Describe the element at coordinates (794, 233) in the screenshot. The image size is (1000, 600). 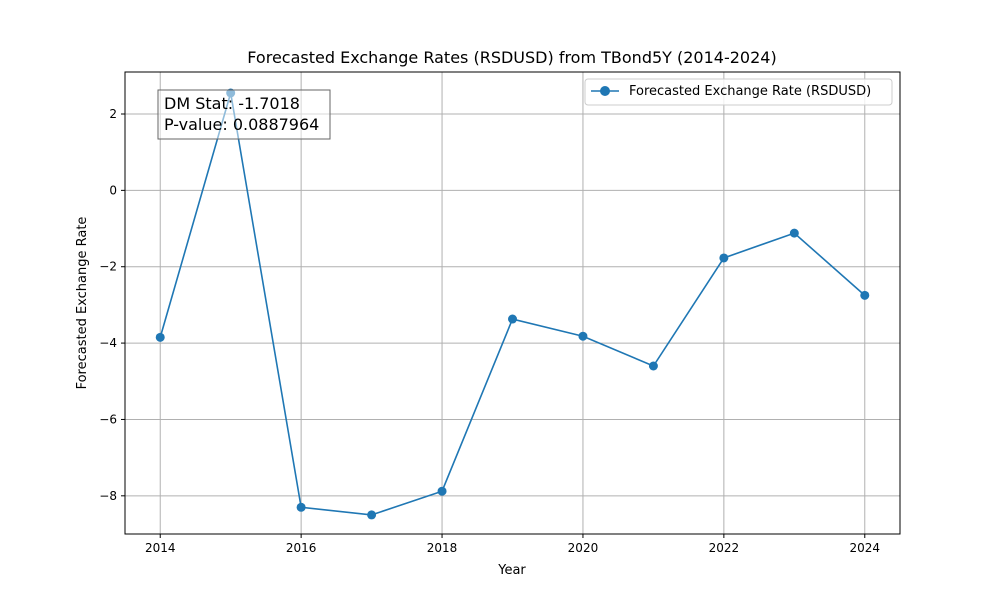
I see `data-point-2023` at that location.